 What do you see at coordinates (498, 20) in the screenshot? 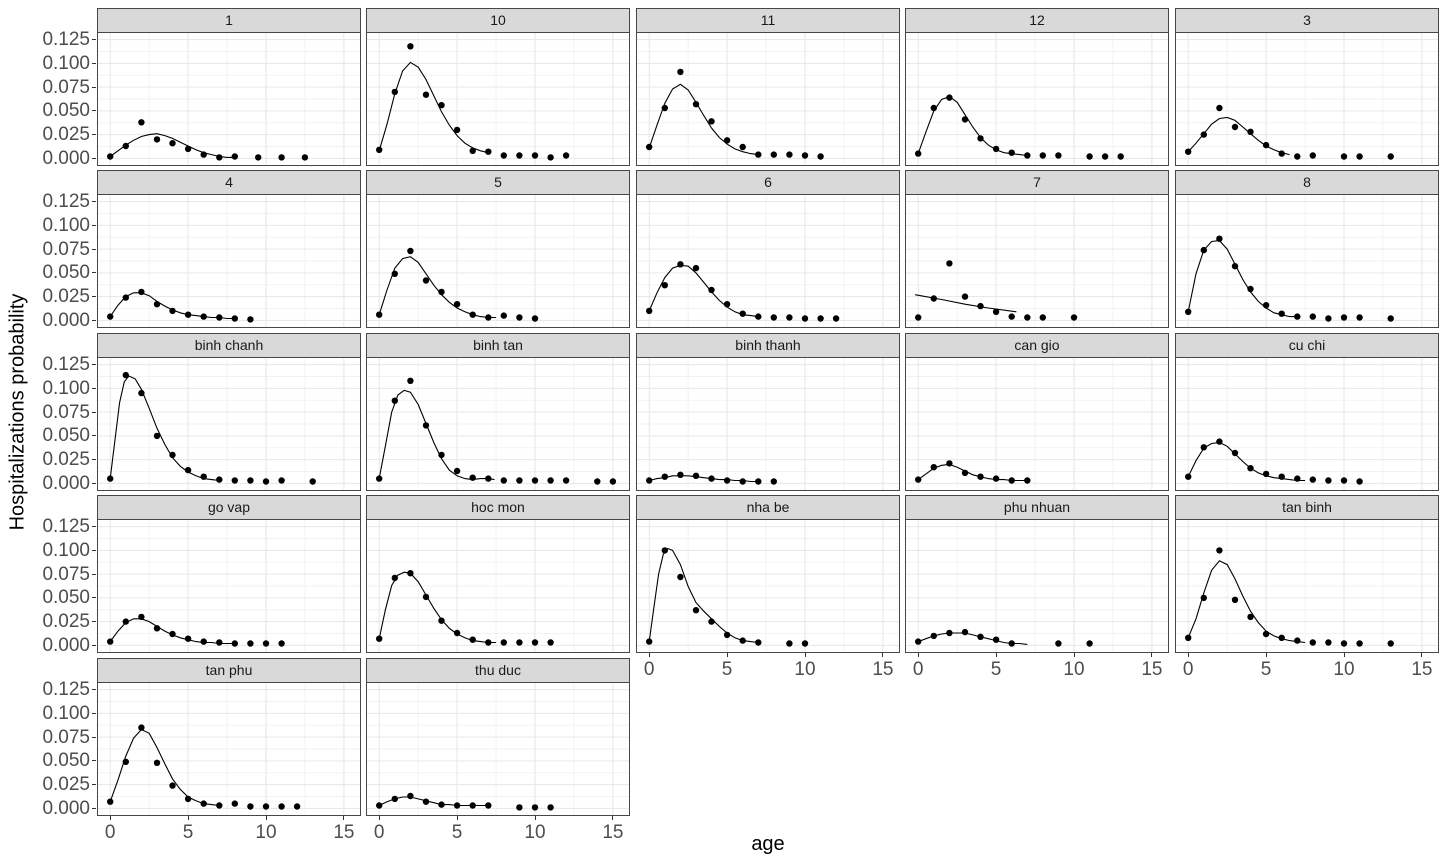
I see `facet-strip-10: 10` at bounding box center [498, 20].